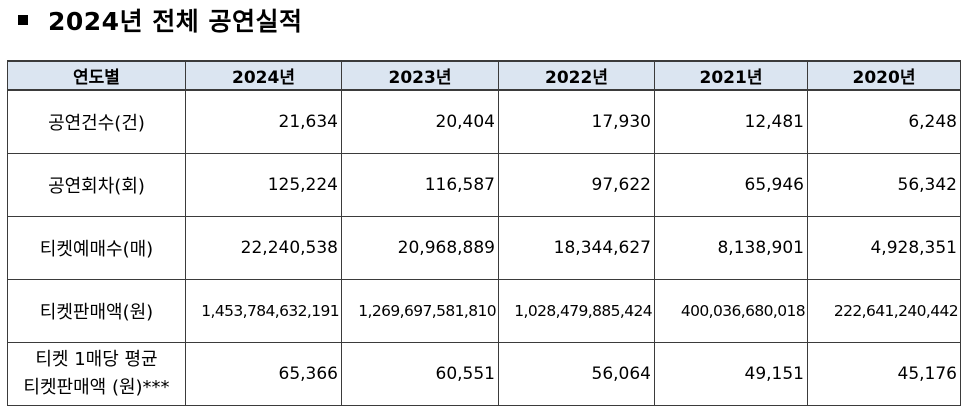 This screenshot has width=967, height=412. What do you see at coordinates (576, 311) in the screenshot?
I see `table-cell: 1,028,479,885,424` at bounding box center [576, 311].